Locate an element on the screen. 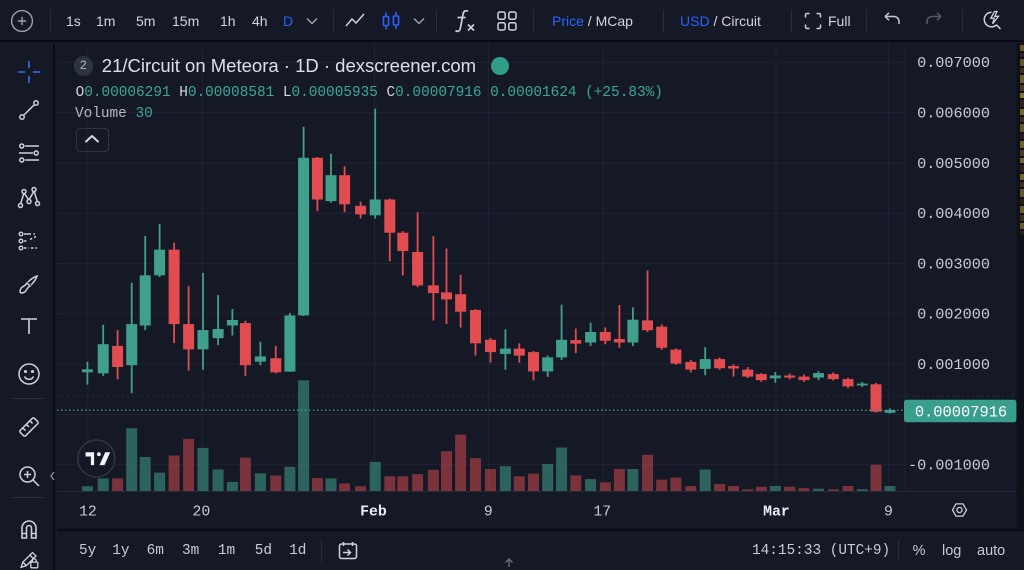 The height and width of the screenshot is (570, 1024). svg-text: 0.002000 is located at coordinates (953, 315).